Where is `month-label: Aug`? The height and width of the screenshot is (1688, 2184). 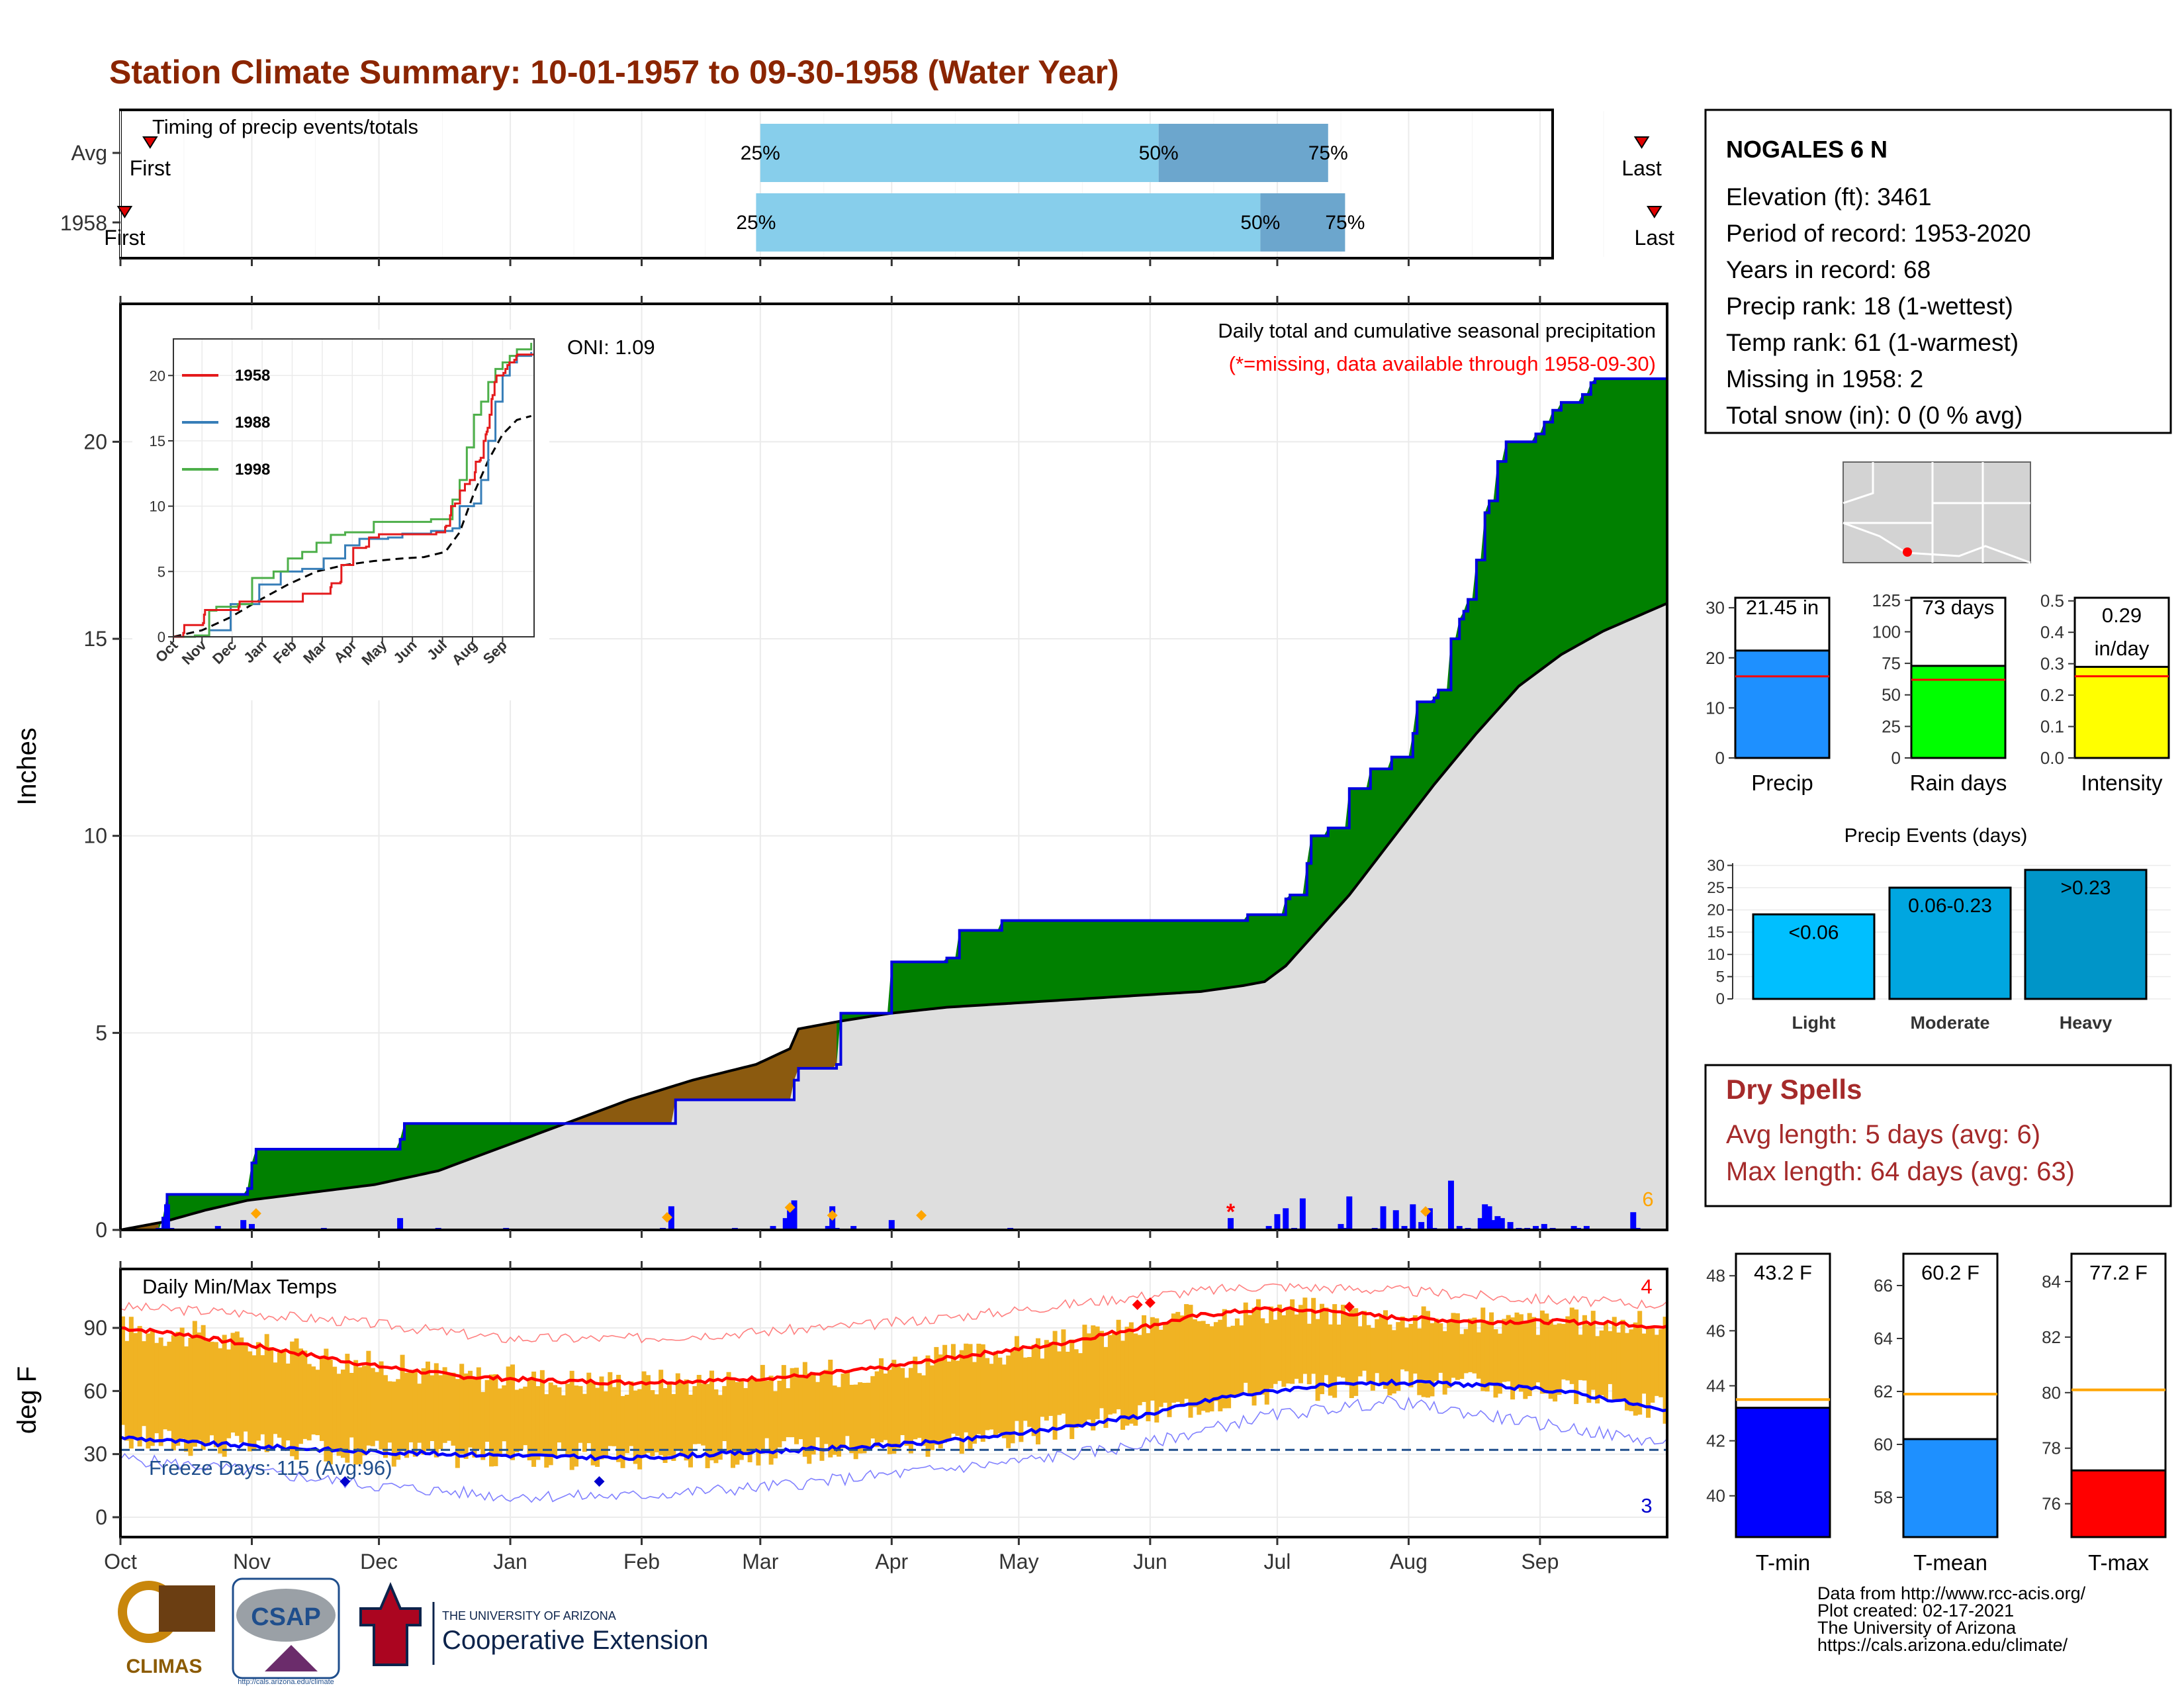 month-label: Aug is located at coordinates (1409, 1561).